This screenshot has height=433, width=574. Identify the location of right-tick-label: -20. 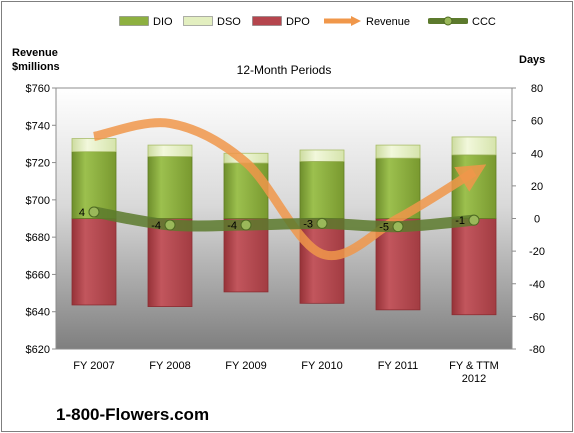
(537, 252).